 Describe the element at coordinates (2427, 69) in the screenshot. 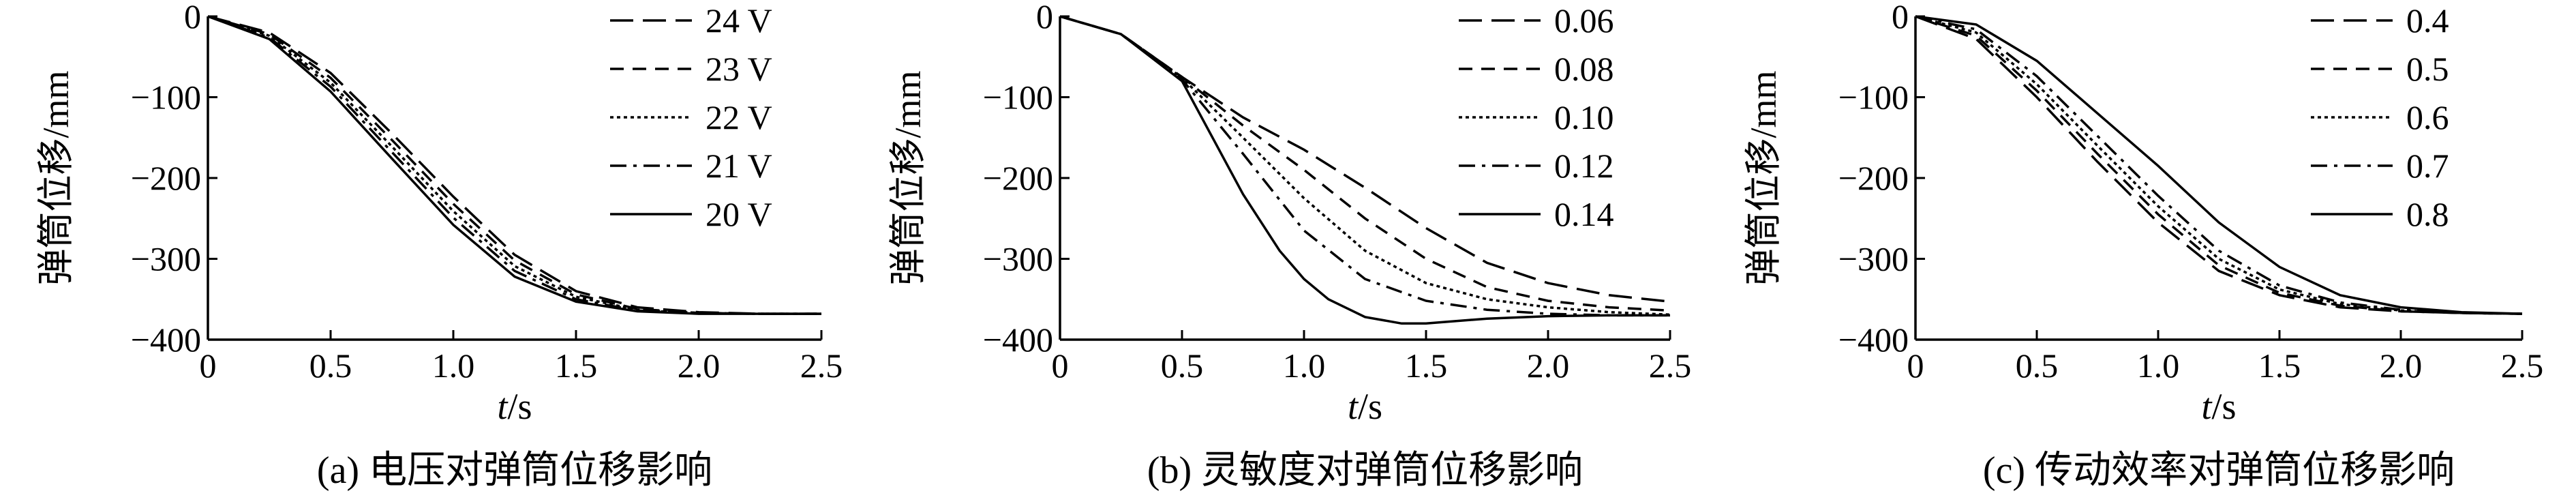

I see `legend-label: 0.5` at that location.